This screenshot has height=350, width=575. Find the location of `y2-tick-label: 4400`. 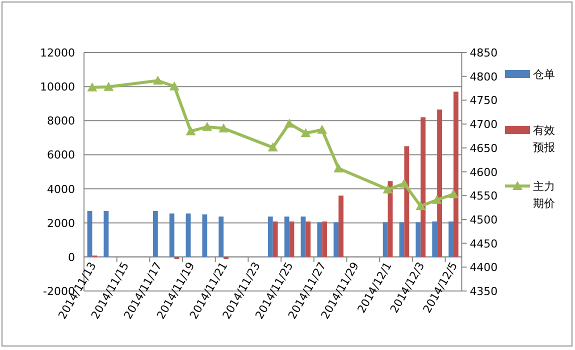

y2-tick-label: 4400 is located at coordinates (484, 267).